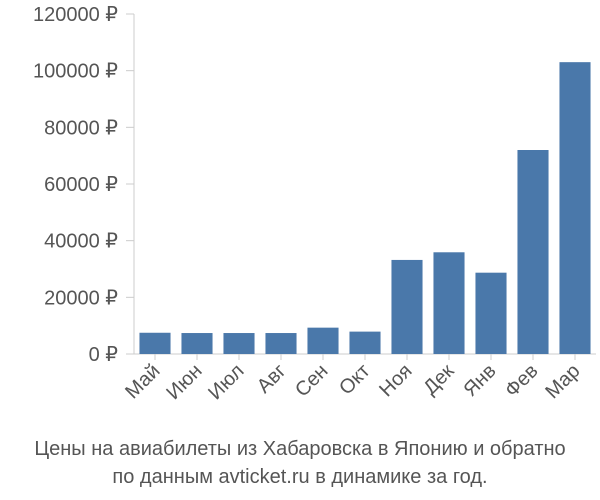  Describe the element at coordinates (479, 380) in the screenshot. I see `x-tick-label: Янв` at that location.